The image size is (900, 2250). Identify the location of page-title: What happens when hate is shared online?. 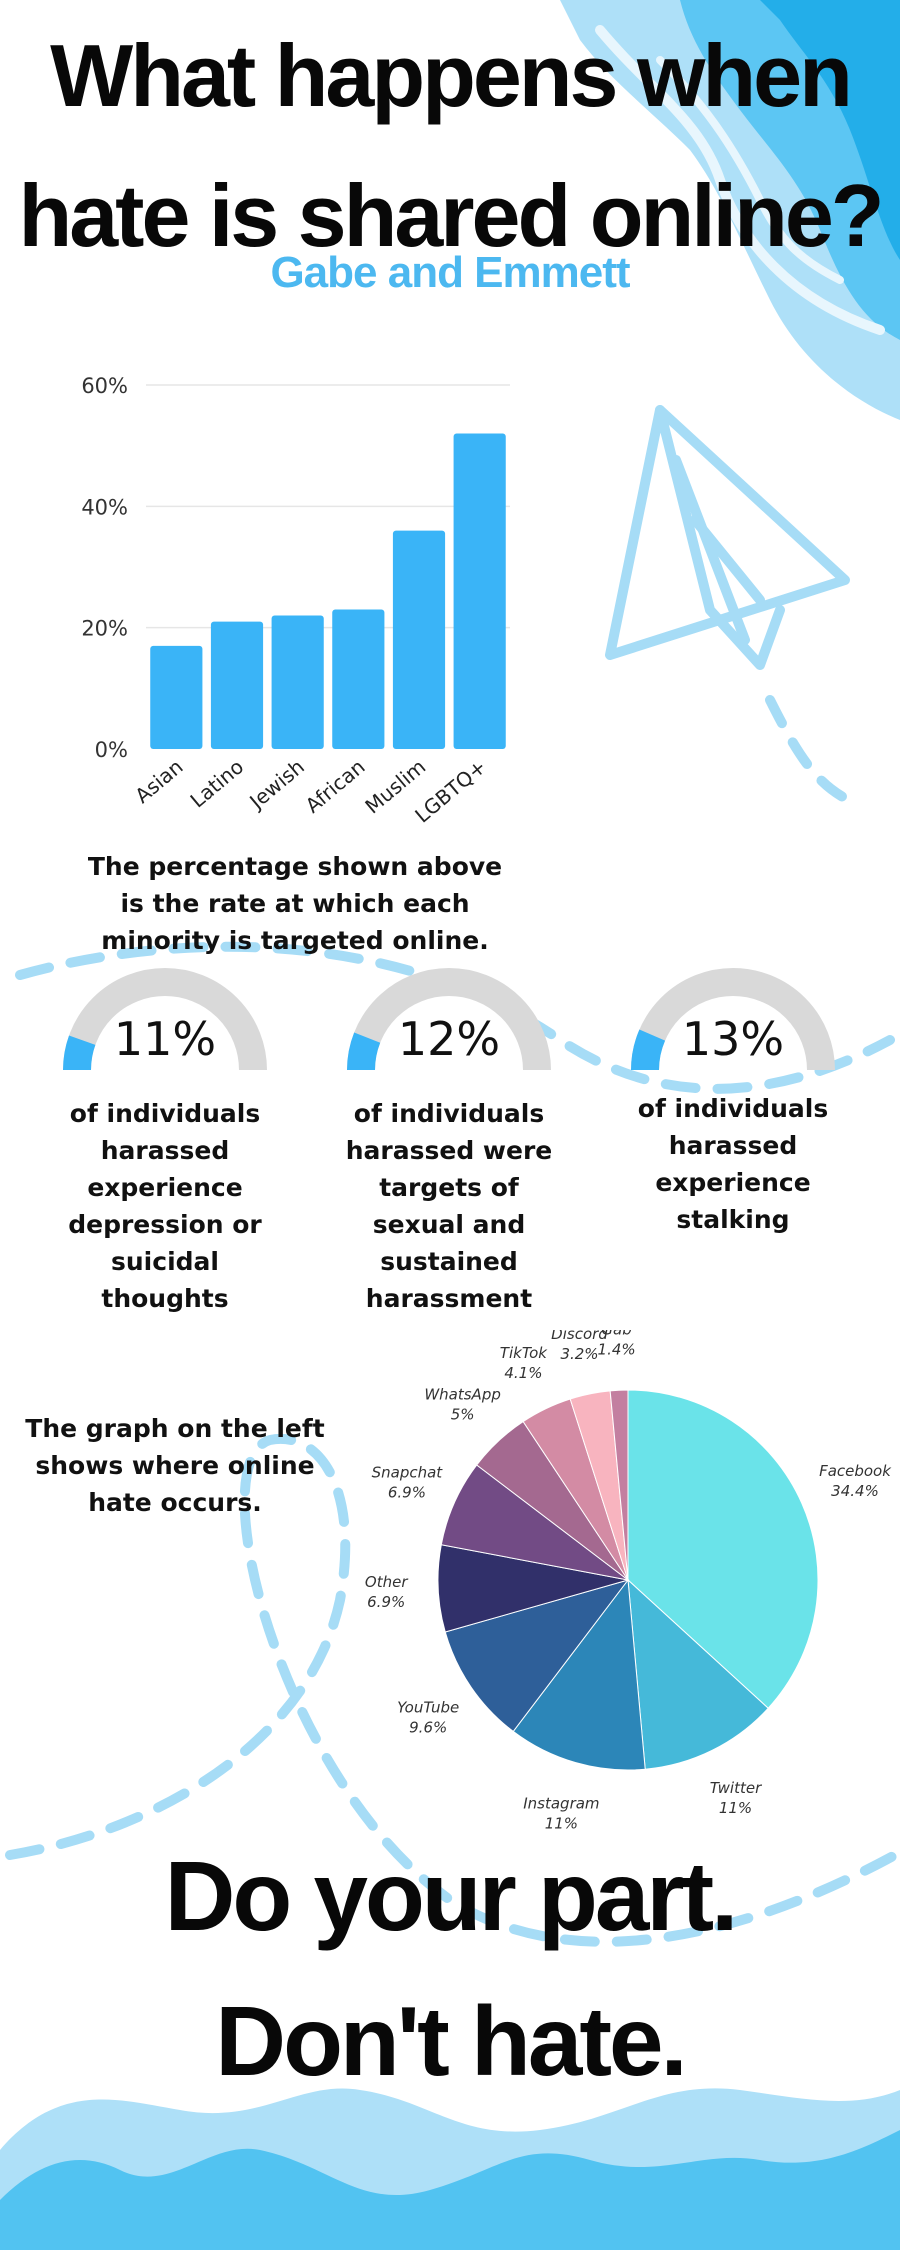
(450, 146).